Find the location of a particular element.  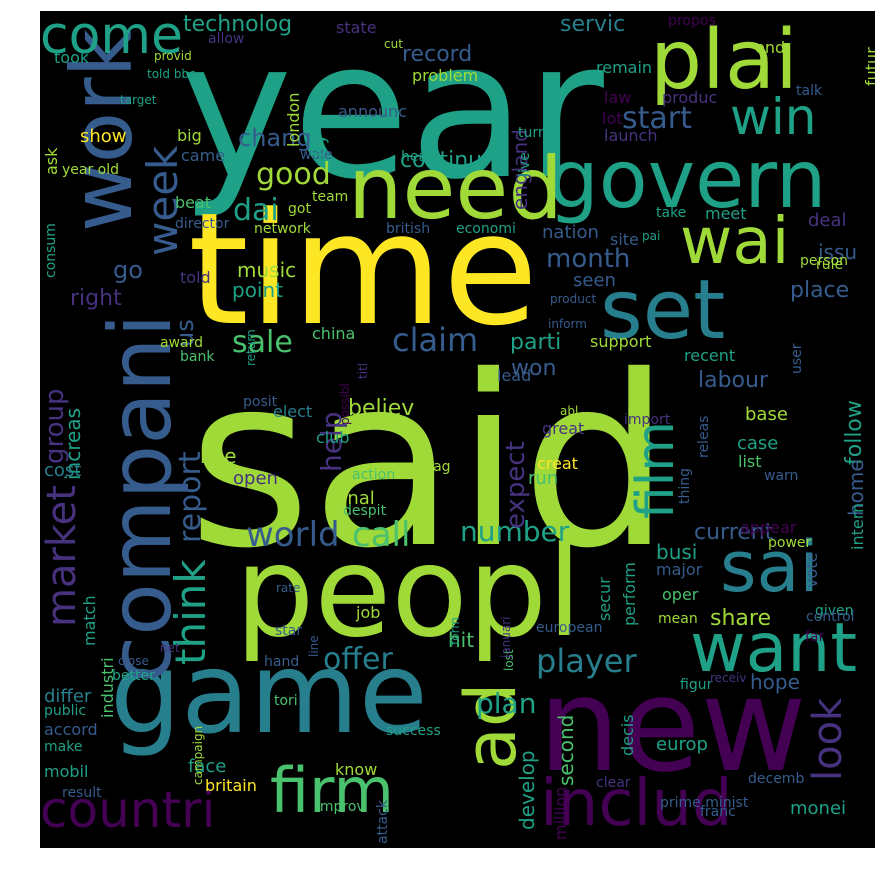

word-accord: accord is located at coordinates (71, 729).